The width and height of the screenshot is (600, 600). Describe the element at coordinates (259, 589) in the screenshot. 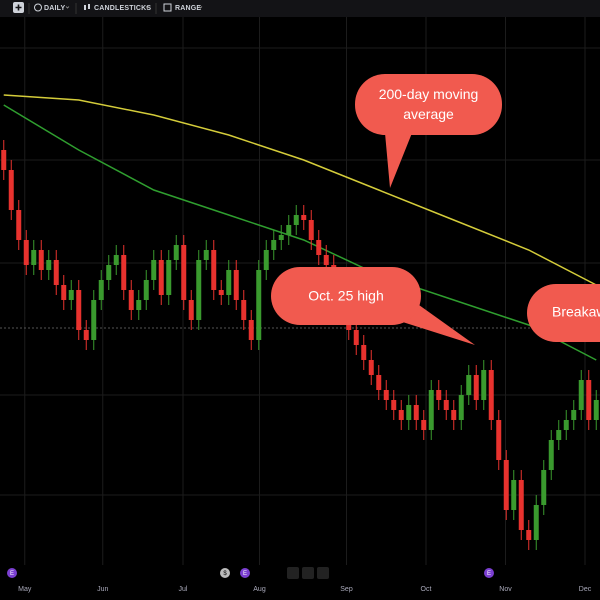

I see `x-tick-label: Aug` at that location.